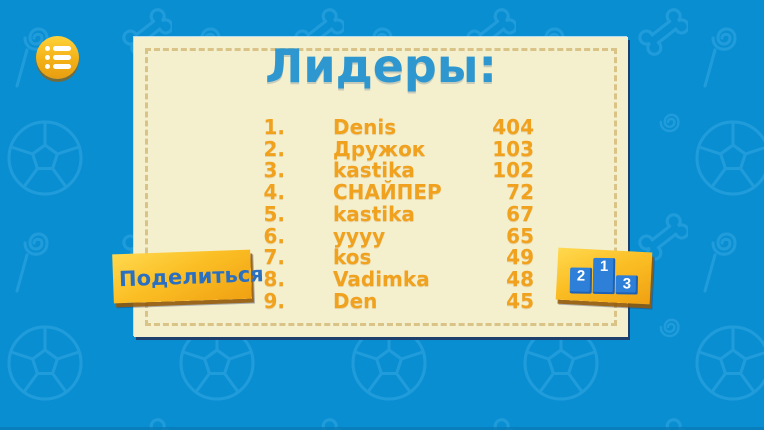 The image size is (764, 430). I want to click on leaderboard-row: 8. Vadimka 48, so click(389, 278).